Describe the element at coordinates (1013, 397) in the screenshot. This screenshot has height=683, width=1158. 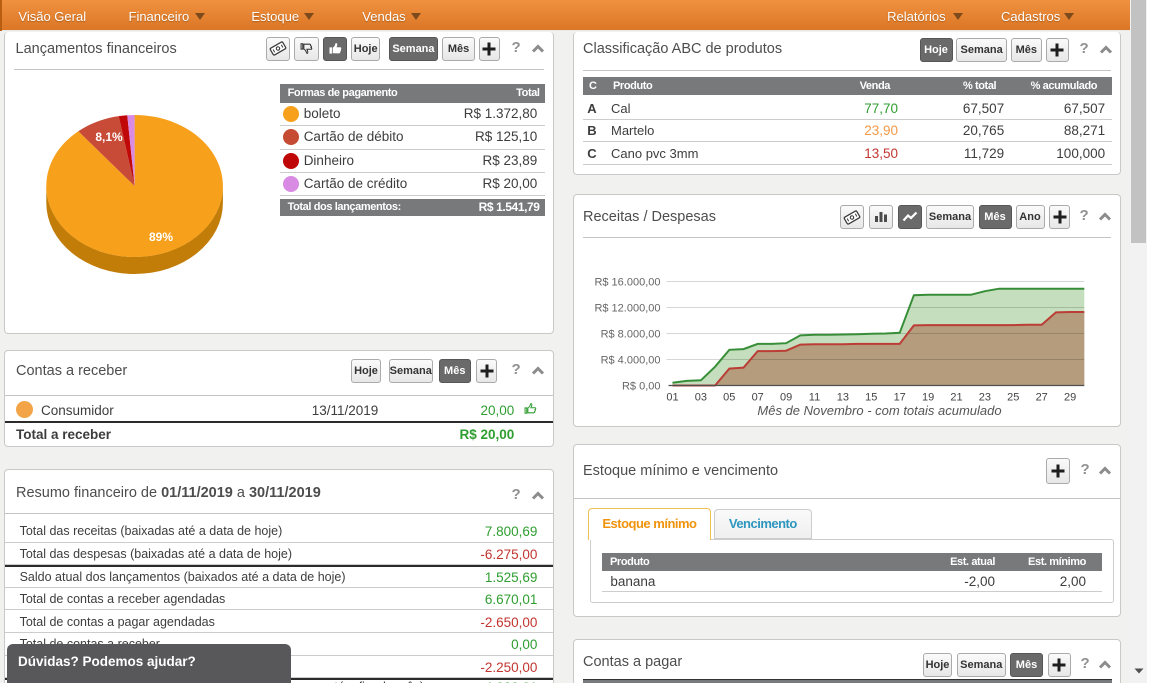
I see `svg-text: 25` at that location.